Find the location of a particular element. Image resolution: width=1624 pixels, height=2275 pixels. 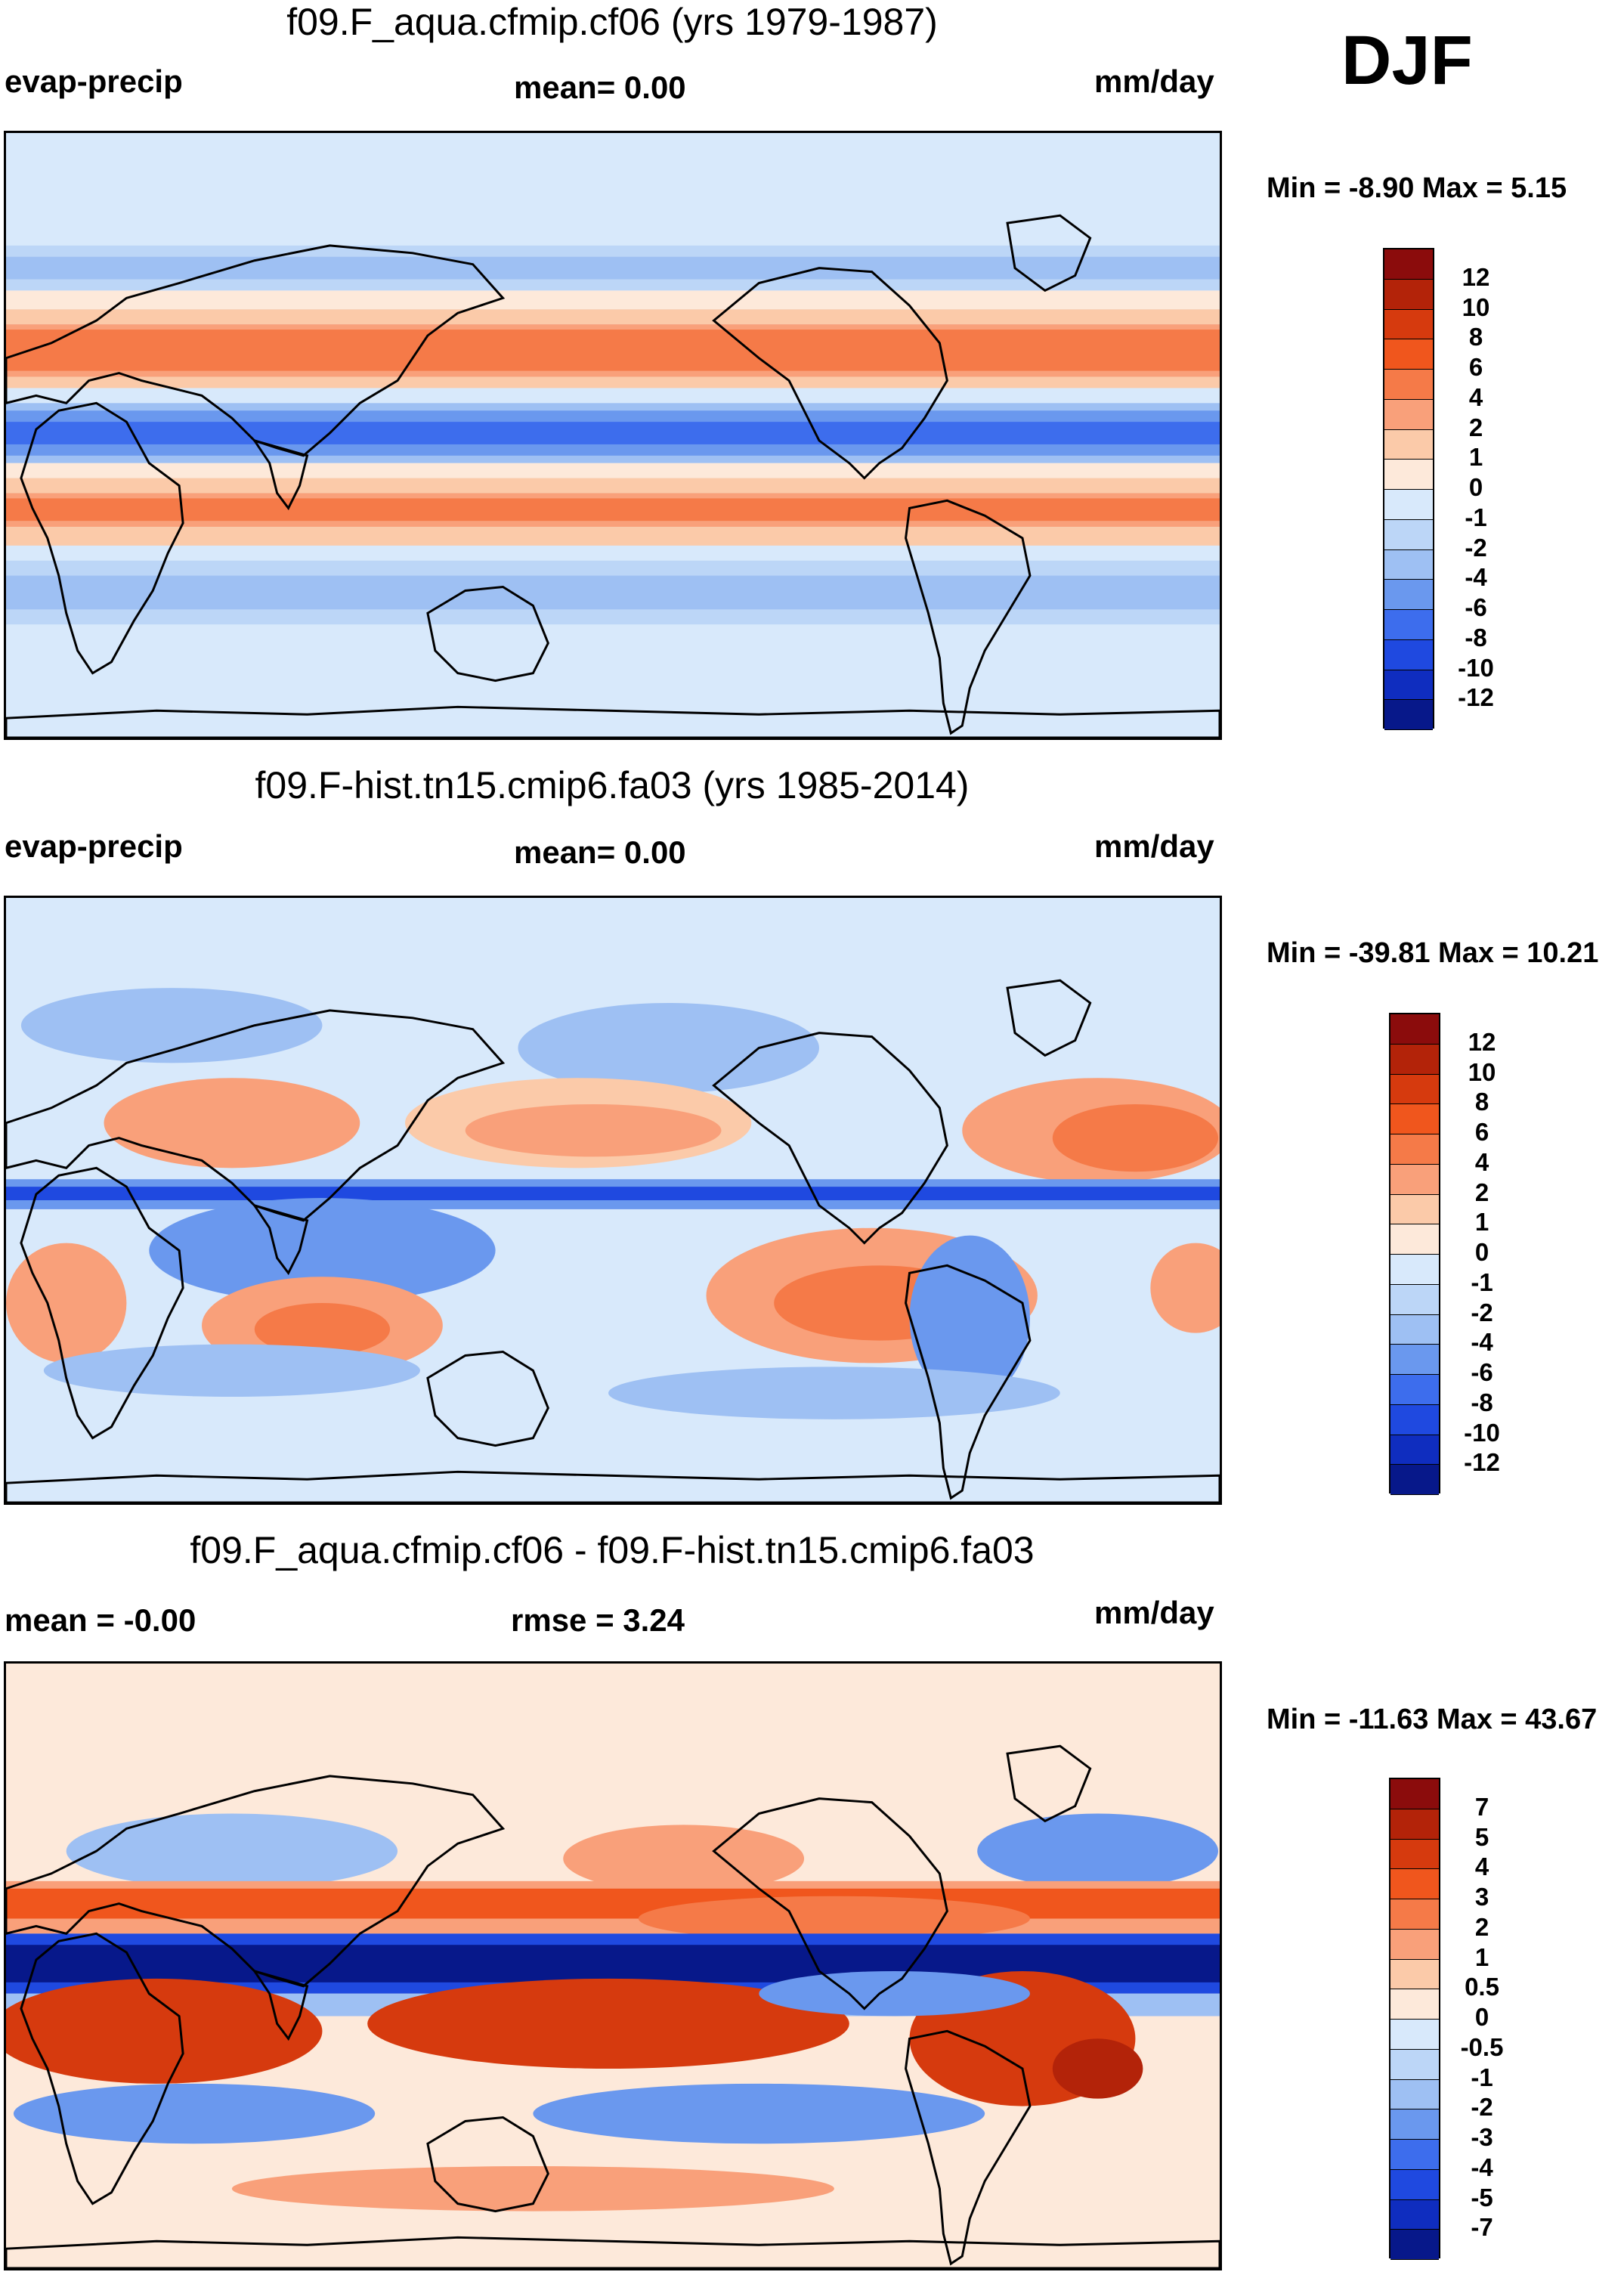

mean-label: mean= 0.00 is located at coordinates (600, 852).